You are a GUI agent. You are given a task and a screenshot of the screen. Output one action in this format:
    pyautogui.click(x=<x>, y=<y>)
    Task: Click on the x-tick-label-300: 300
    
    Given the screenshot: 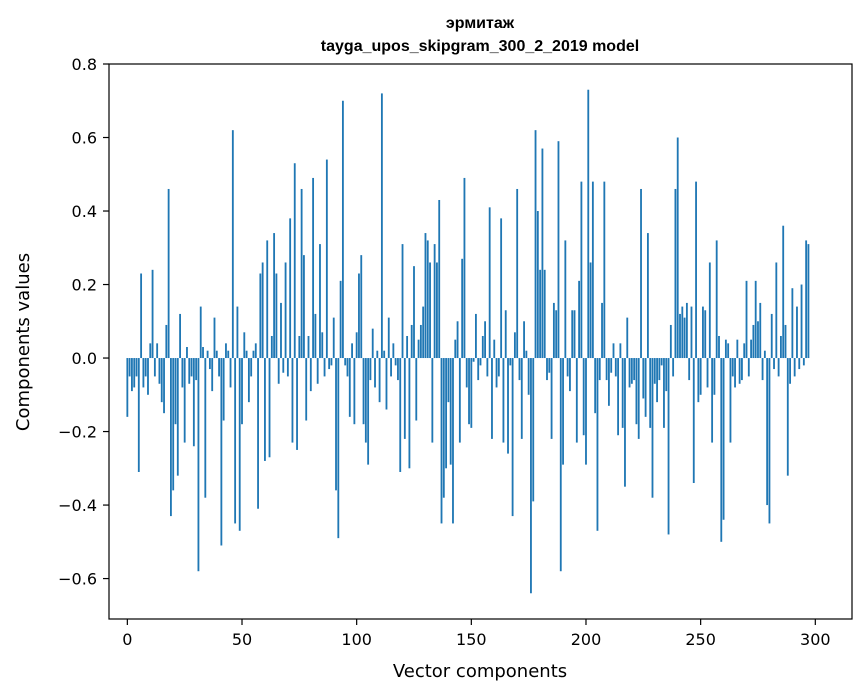 What is the action you would take?
    pyautogui.click(x=815, y=639)
    